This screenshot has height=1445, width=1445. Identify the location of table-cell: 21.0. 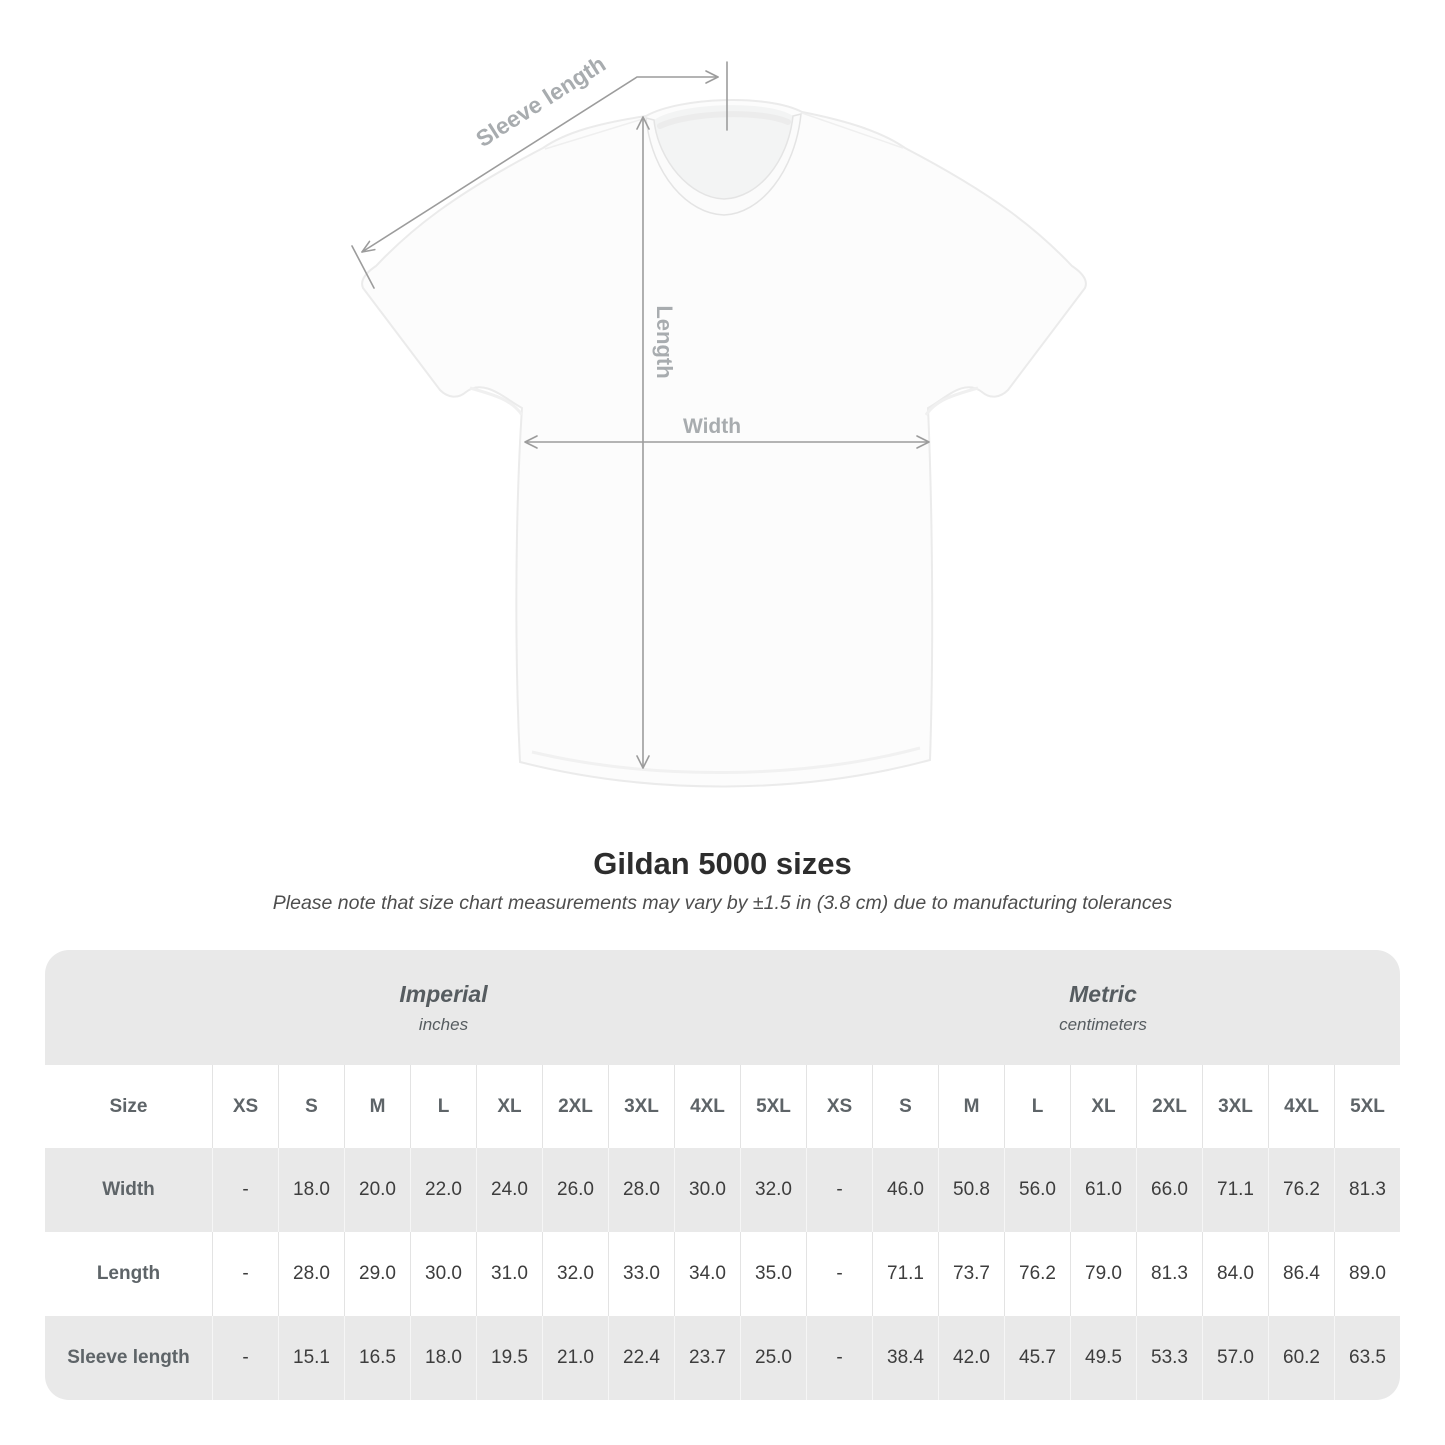
(575, 1358).